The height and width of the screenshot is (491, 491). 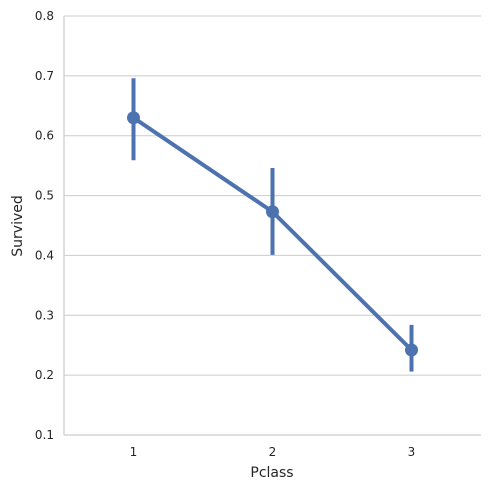 I want to click on y-axis-label: Survived, so click(x=18, y=225).